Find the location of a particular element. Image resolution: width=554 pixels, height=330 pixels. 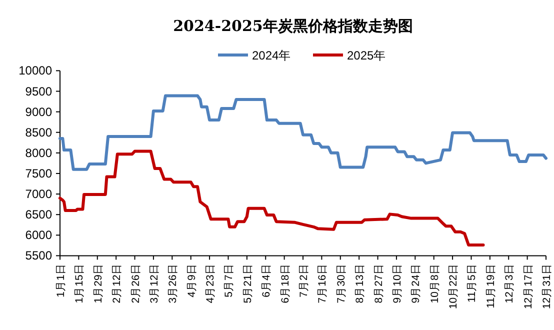

x-tick-label: 2月12日 is located at coordinates (117, 284).